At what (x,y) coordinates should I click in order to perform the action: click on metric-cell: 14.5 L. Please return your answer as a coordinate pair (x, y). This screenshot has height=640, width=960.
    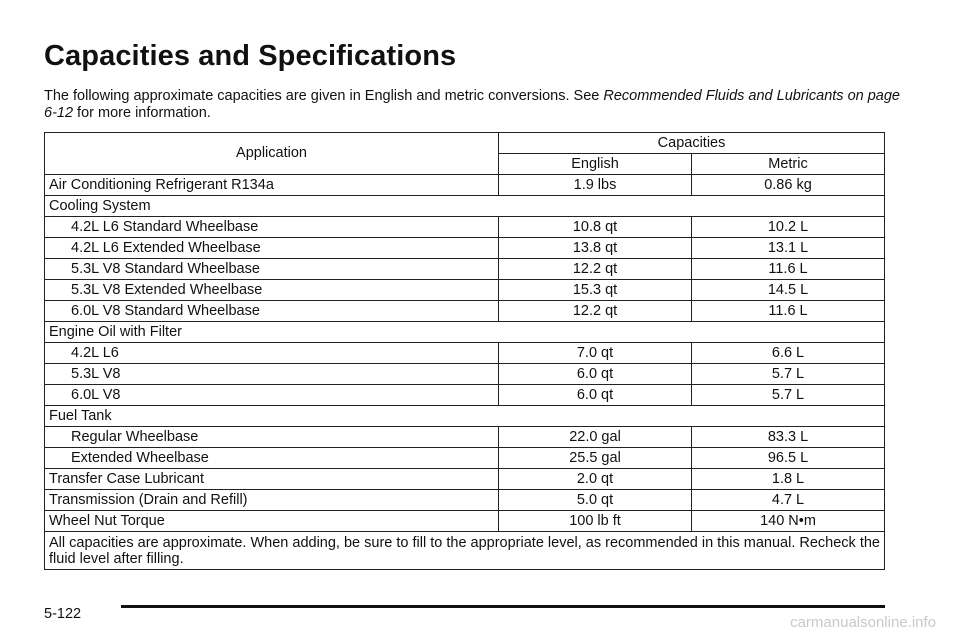
    Looking at the image, I should click on (788, 290).